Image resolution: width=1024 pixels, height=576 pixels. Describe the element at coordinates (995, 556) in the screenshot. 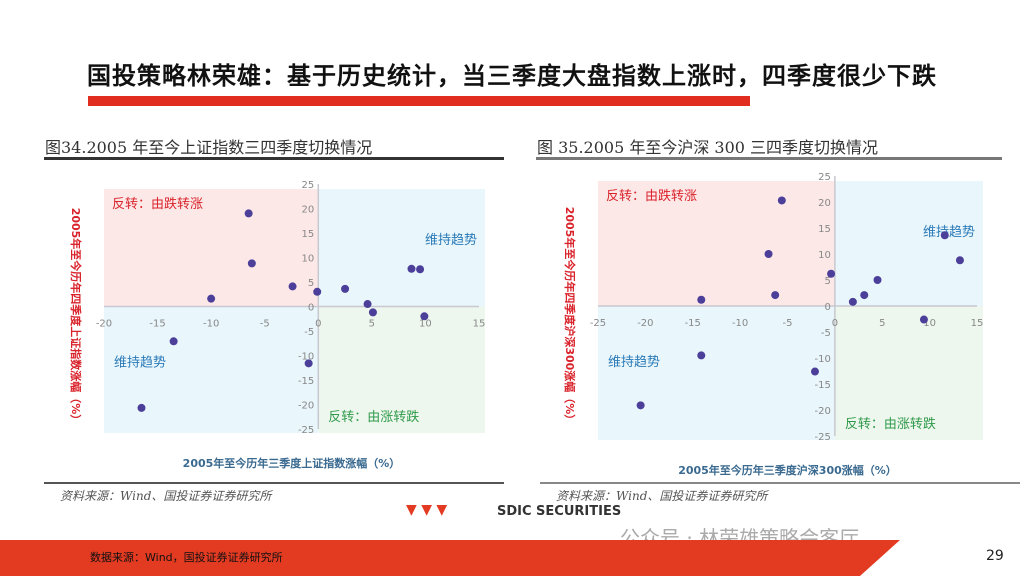

I see `page-number: 29` at that location.